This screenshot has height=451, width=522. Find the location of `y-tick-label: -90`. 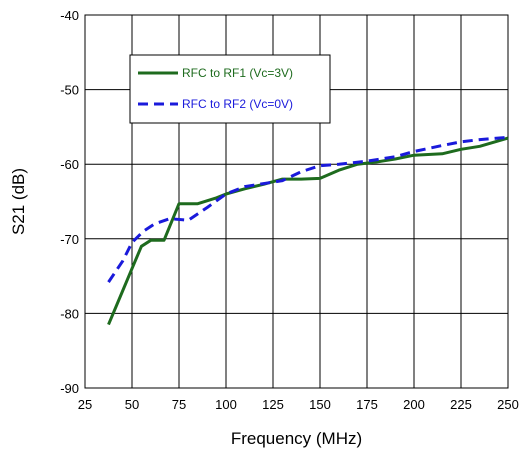

y-tick-label: -90 is located at coordinates (69, 388).